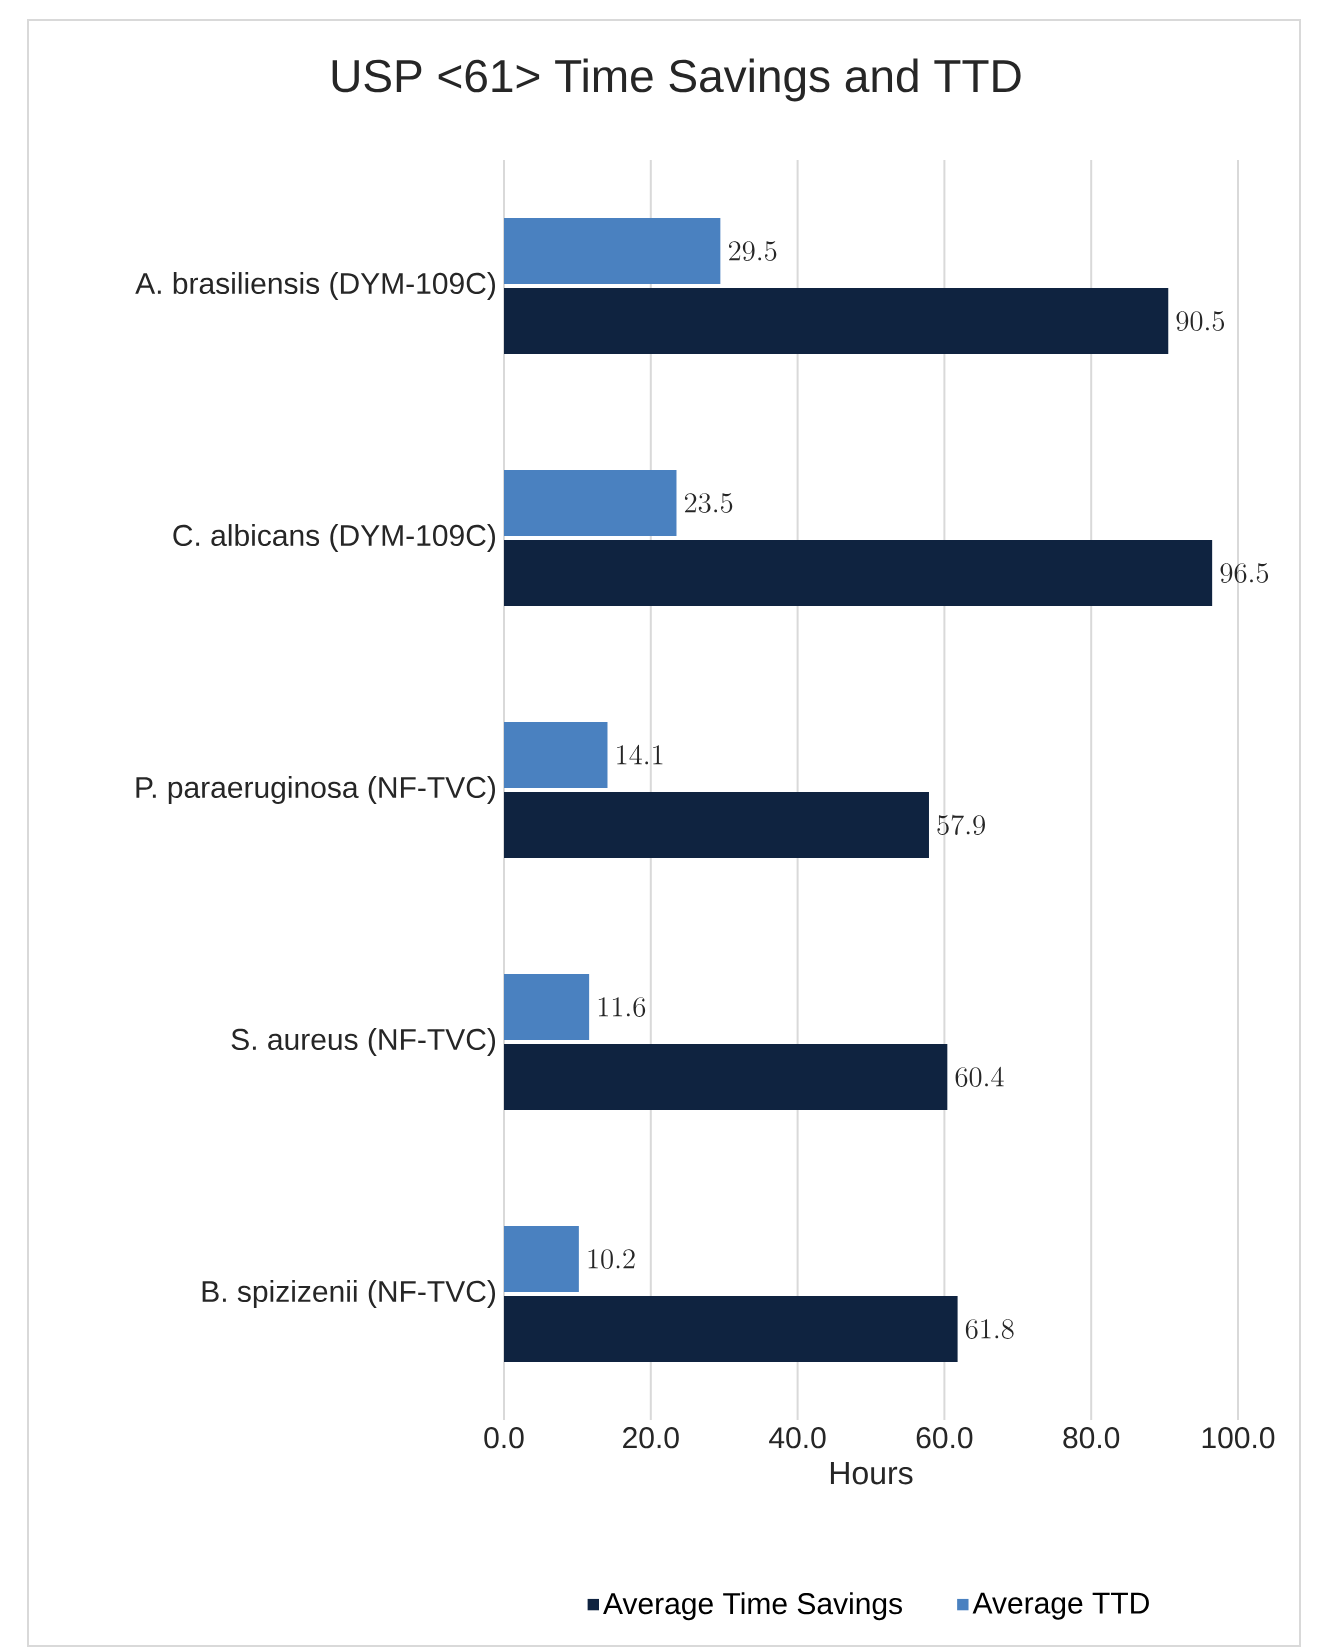 The image size is (1328, 1650). I want to click on x-axis-title: Hours, so click(871, 1473).